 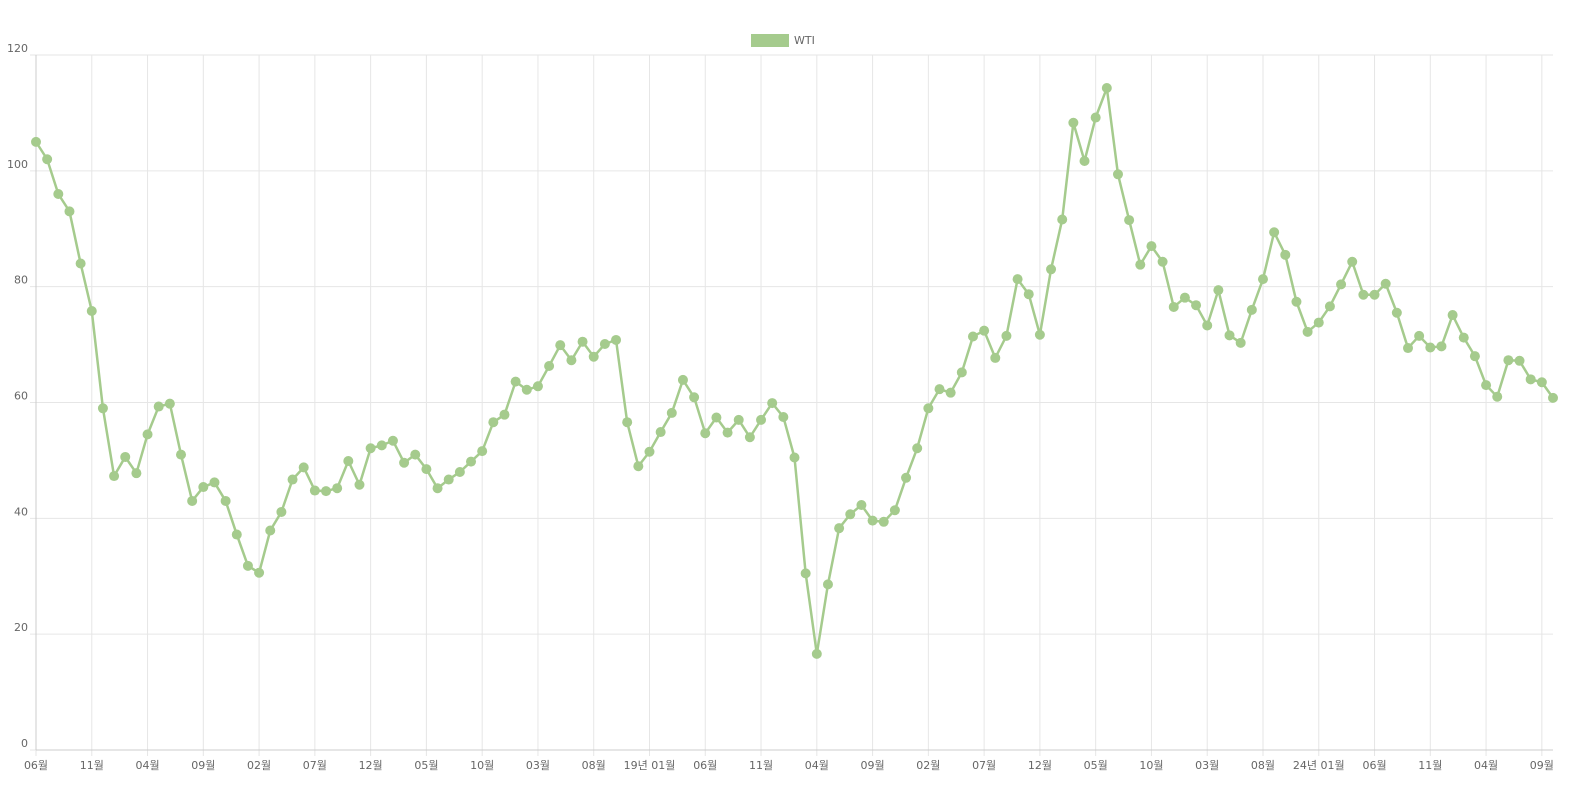 What do you see at coordinates (1430, 765) in the screenshot?
I see `x-tick-label: 11월` at bounding box center [1430, 765].